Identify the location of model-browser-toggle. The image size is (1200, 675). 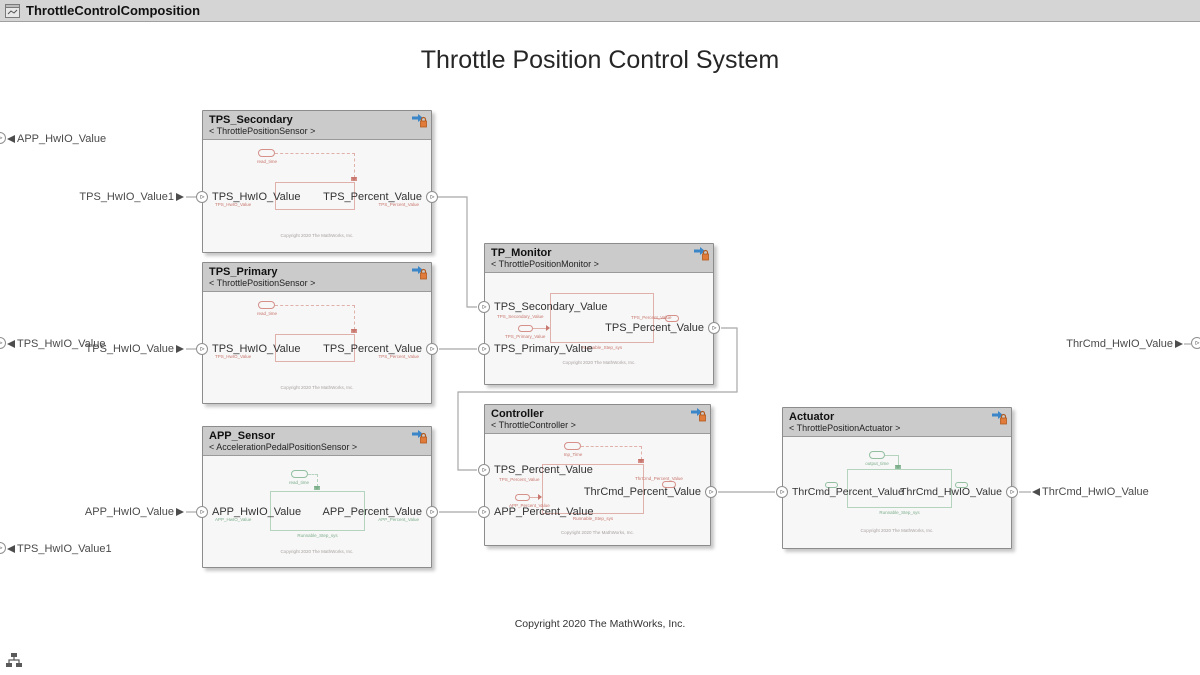
(14, 660).